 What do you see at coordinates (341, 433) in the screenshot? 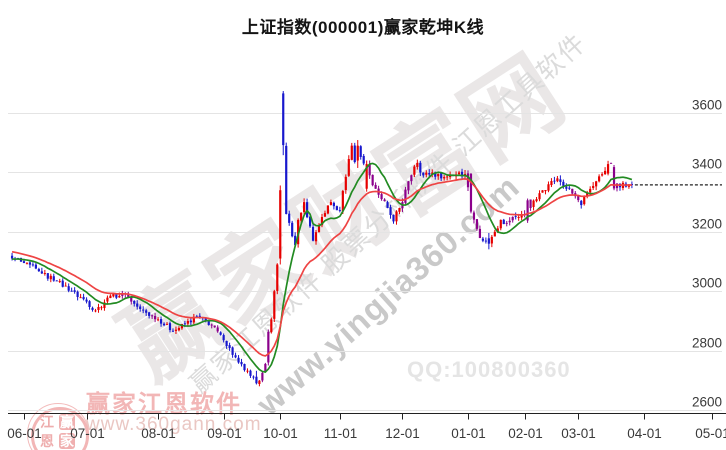
I see `x-tick-label: 11-01` at bounding box center [341, 433].